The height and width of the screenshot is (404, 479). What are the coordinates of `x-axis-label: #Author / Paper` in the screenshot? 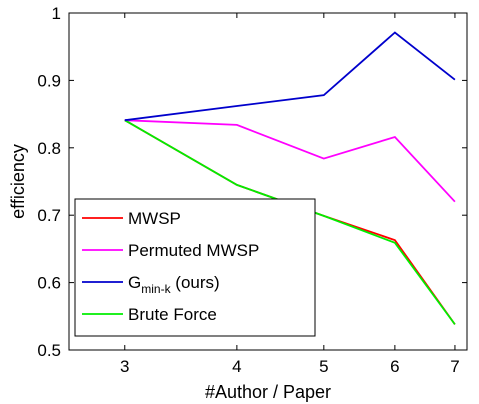 It's located at (268, 392).